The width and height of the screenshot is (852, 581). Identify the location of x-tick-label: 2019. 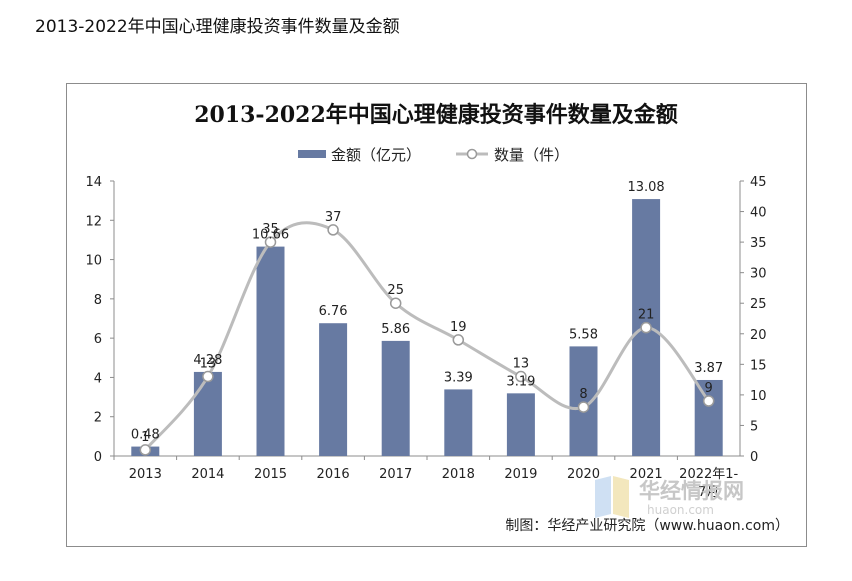
(520, 474).